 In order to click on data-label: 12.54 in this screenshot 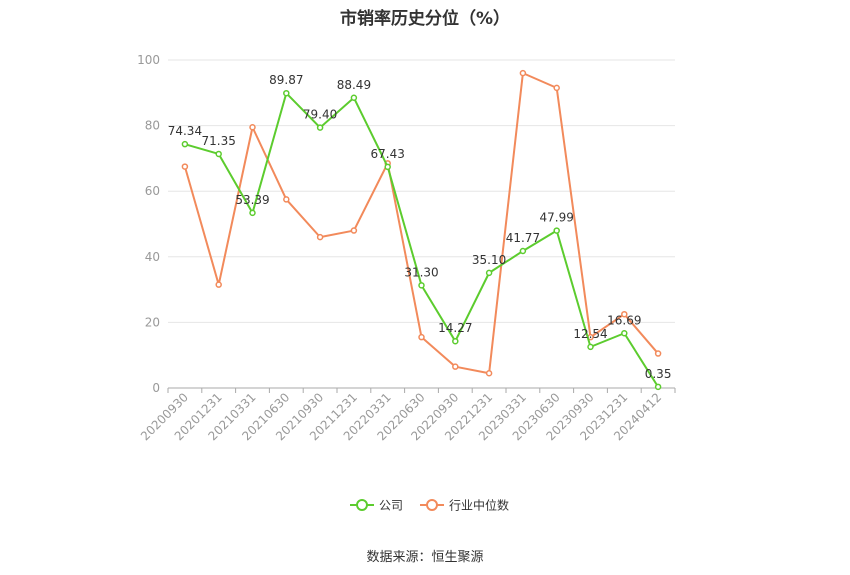, I will do `click(590, 334)`.